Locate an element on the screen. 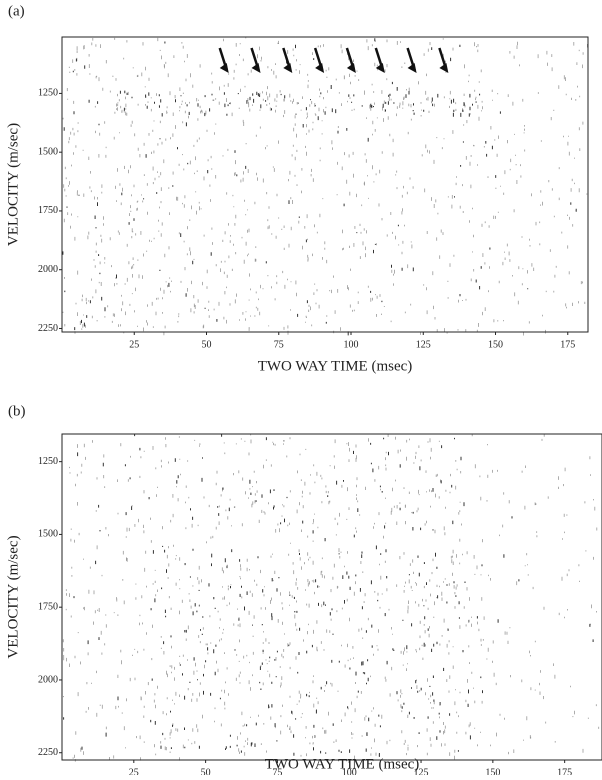  panel-label: (a) is located at coordinates (16, 11).